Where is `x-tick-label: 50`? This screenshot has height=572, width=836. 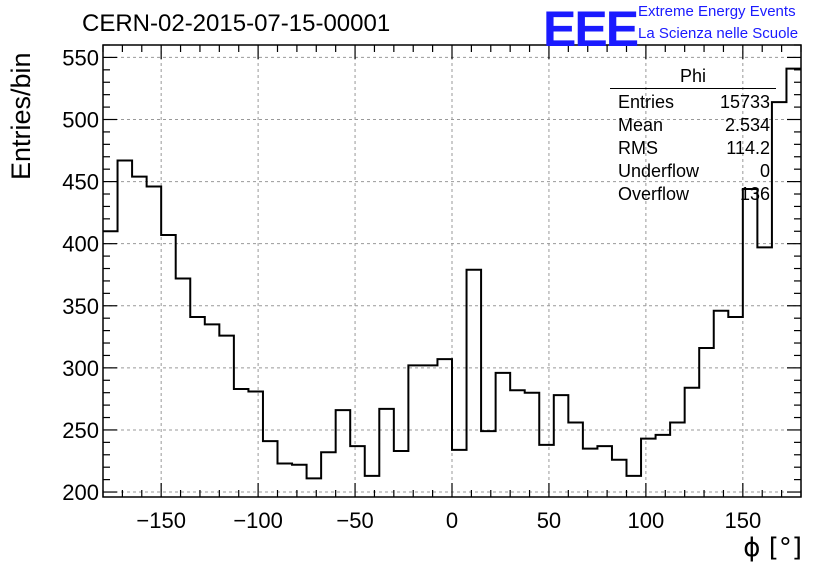 x-tick-label: 50 is located at coordinates (549, 520).